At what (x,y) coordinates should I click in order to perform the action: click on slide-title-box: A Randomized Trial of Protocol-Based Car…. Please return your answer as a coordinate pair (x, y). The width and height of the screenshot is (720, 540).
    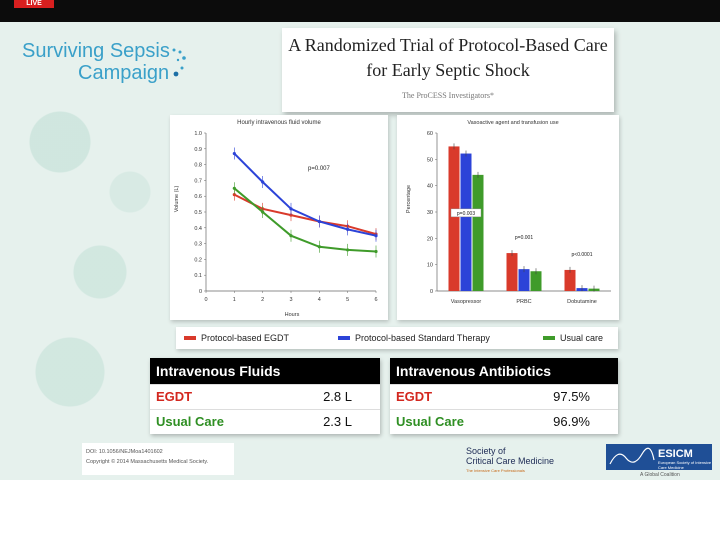
    Looking at the image, I should click on (448, 70).